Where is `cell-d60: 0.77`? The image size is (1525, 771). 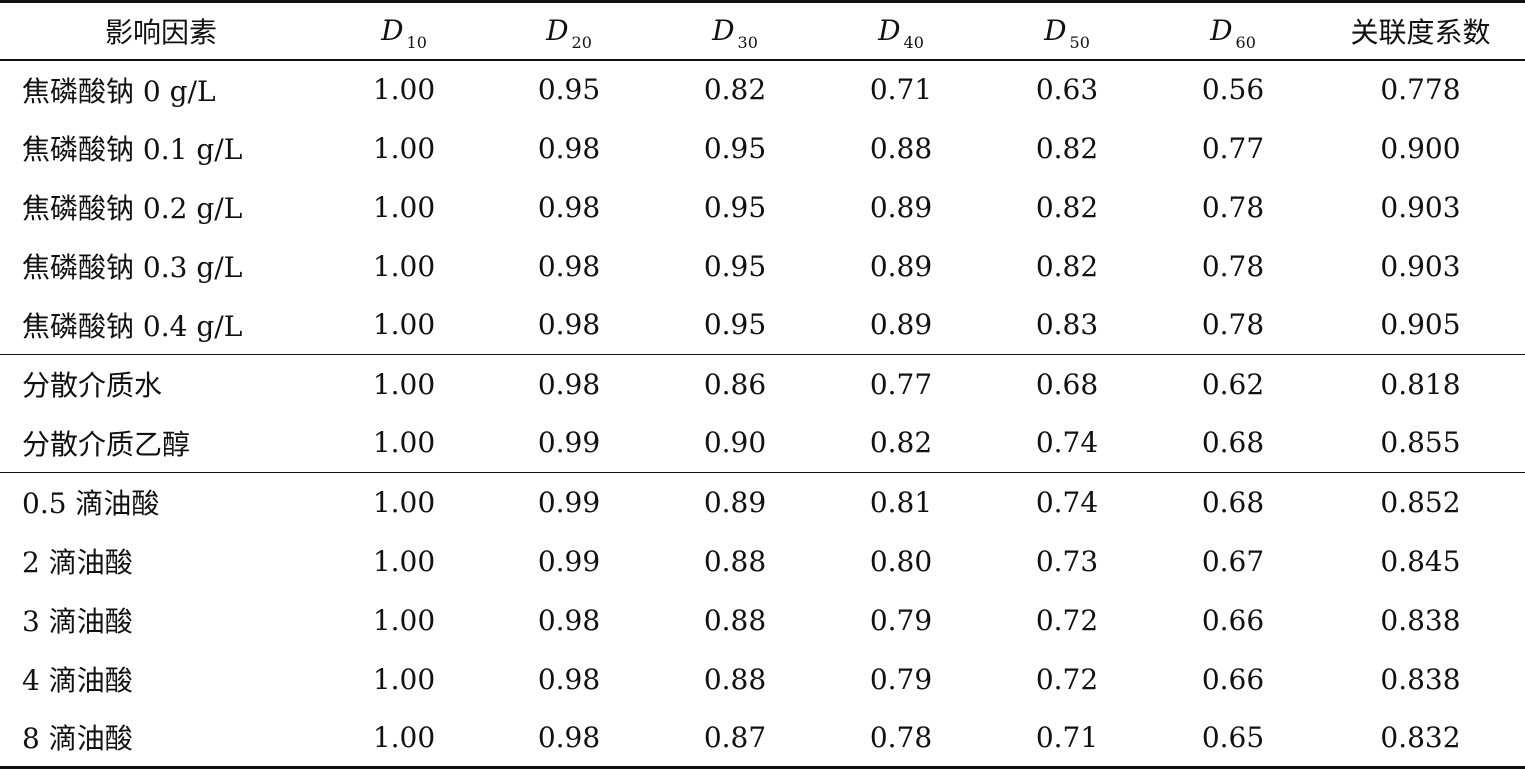 cell-d60: 0.77 is located at coordinates (1233, 148).